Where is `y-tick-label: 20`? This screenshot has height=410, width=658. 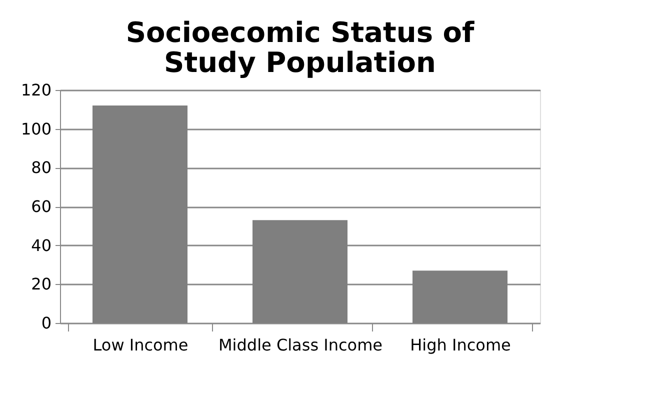 y-tick-label: 20 is located at coordinates (41, 284).